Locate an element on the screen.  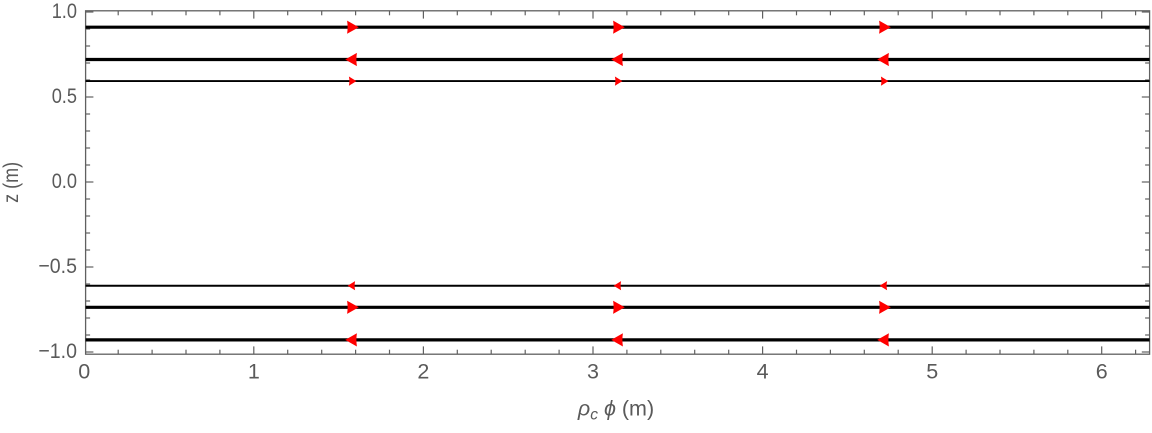
svg-text: 3 is located at coordinates (593, 371).